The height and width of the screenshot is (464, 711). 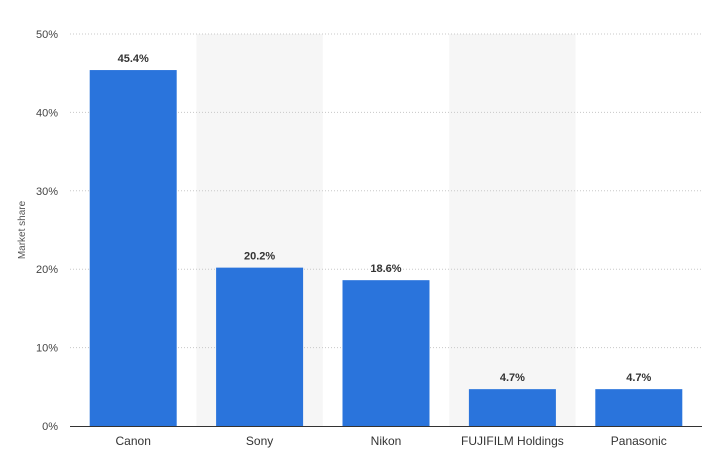 I want to click on y-tick-label: 10%, so click(x=47, y=349).